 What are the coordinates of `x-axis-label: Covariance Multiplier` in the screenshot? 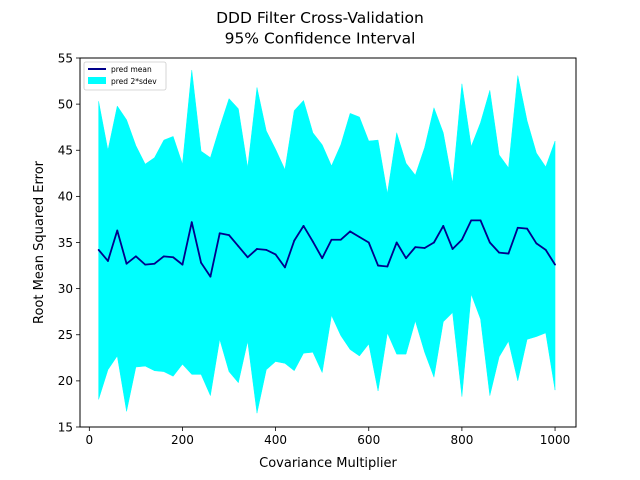 It's located at (328, 463).